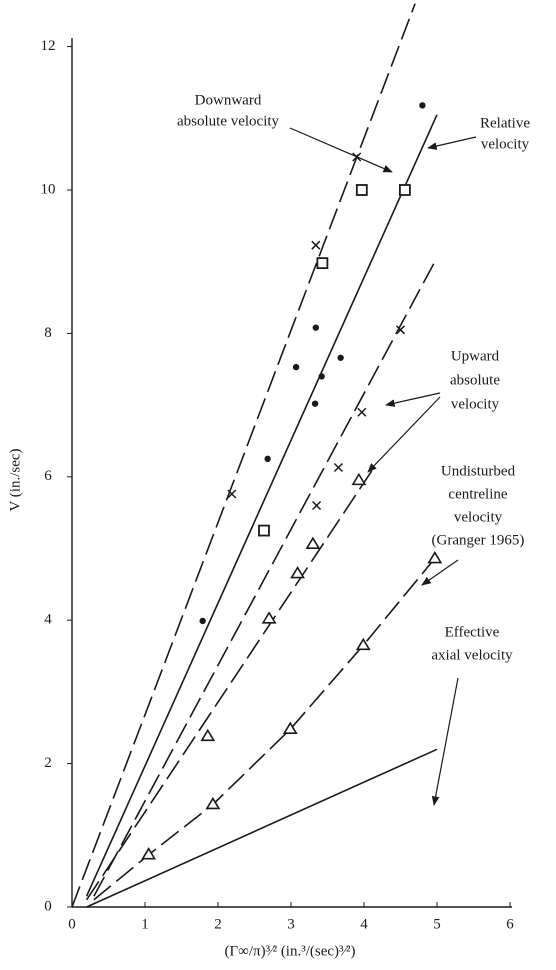 This screenshot has height=970, width=556. What do you see at coordinates (477, 494) in the screenshot?
I see `annotation: centreline` at bounding box center [477, 494].